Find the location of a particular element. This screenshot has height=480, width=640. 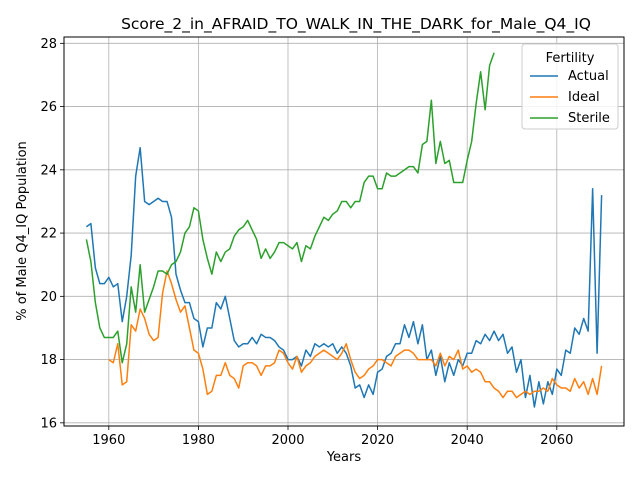

x-tick-label: 2040 is located at coordinates (467, 440).